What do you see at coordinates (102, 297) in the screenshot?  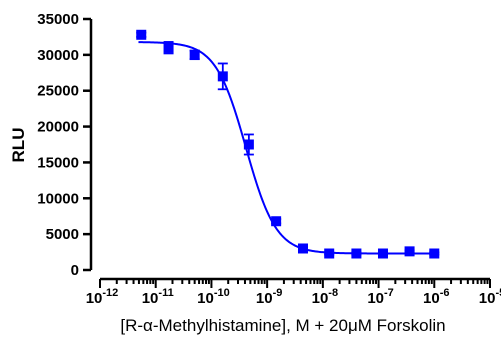 I see `x-tick-label: 10⁻¹²` at bounding box center [102, 297].